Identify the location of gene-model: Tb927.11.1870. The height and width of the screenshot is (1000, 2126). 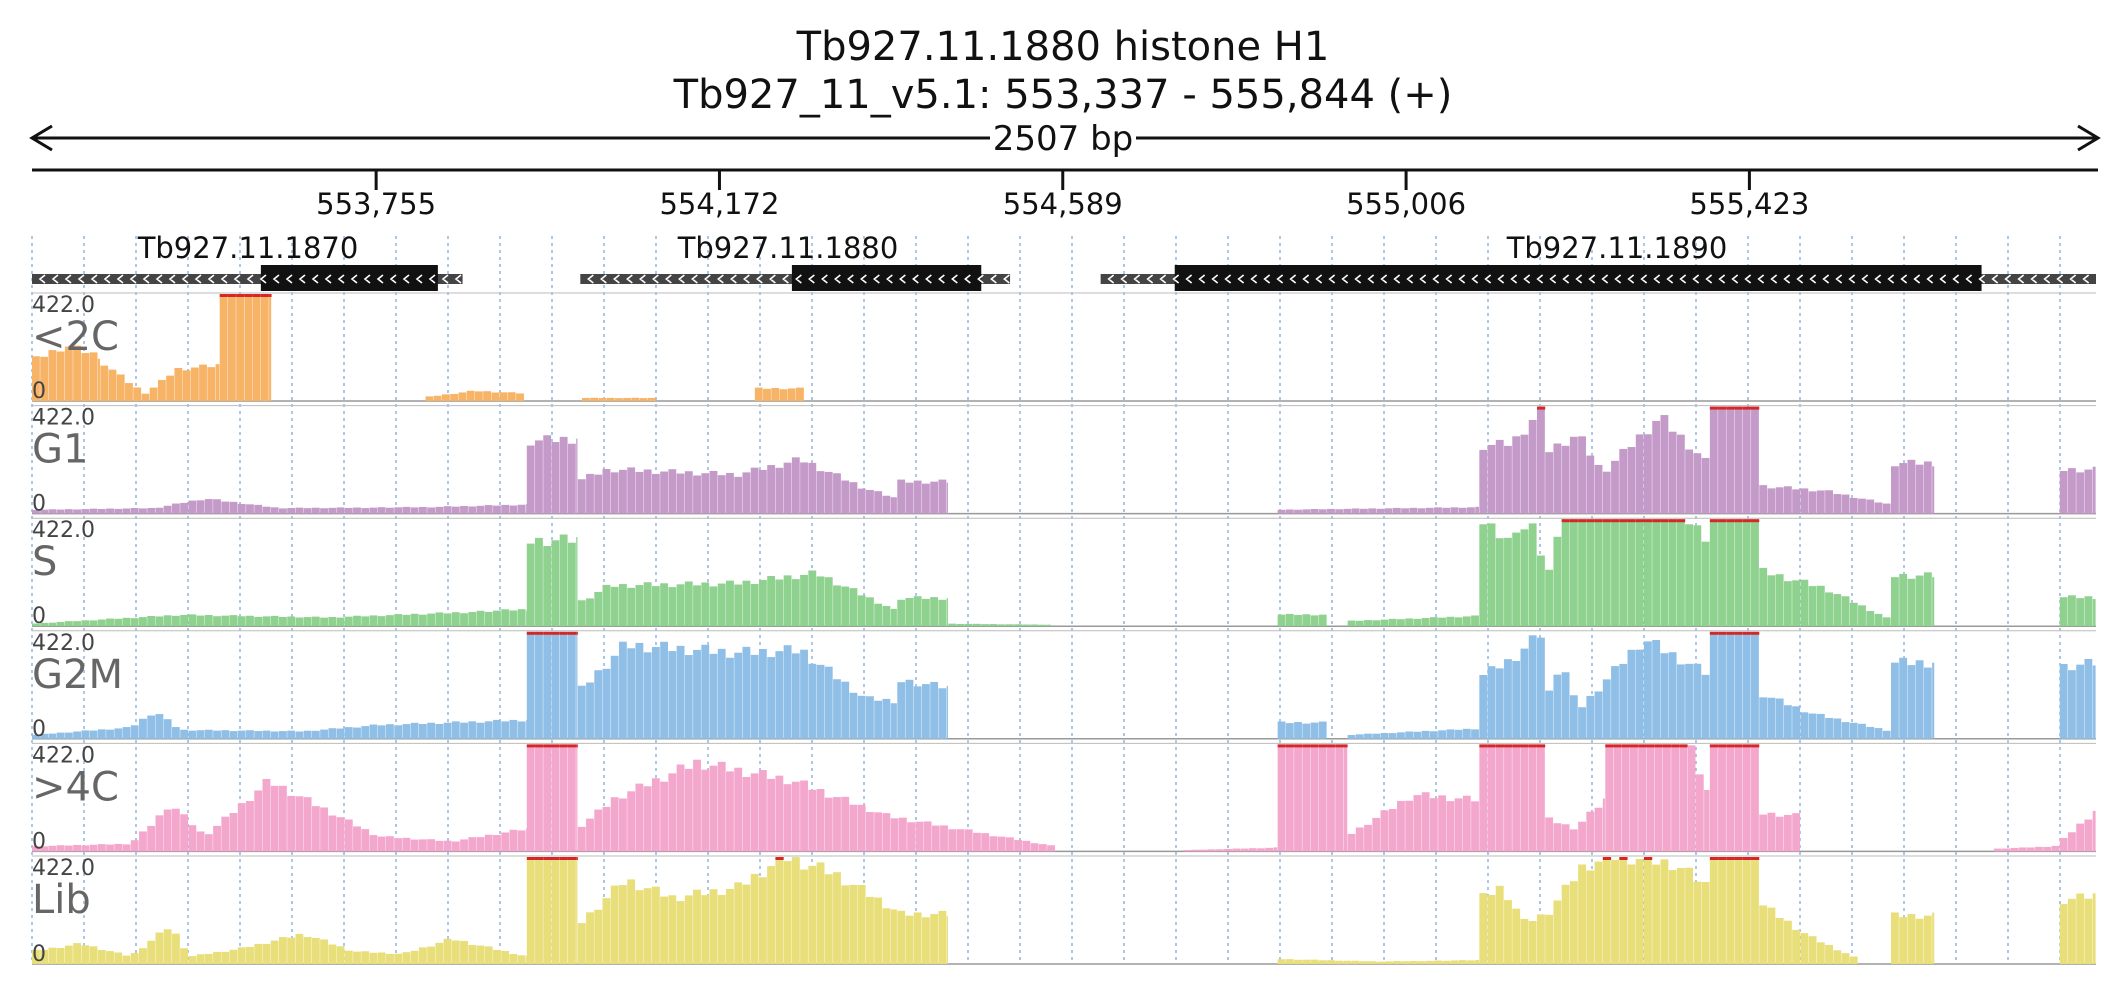
(247, 261).